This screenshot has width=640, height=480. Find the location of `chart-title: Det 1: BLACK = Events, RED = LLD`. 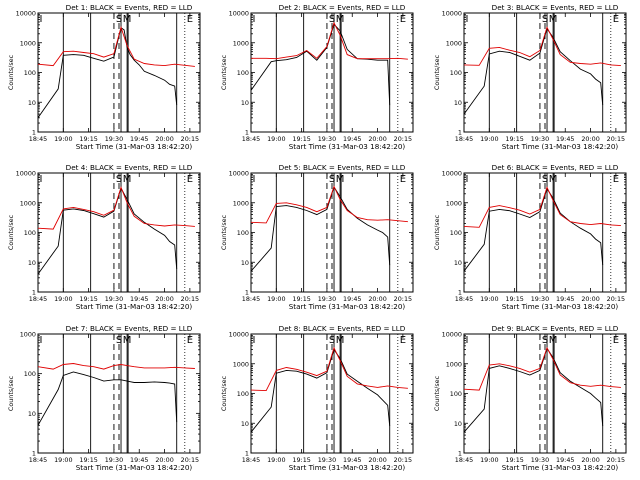

chart-title: Det 1: BLACK = Events, RED = LLD is located at coordinates (129, 7).